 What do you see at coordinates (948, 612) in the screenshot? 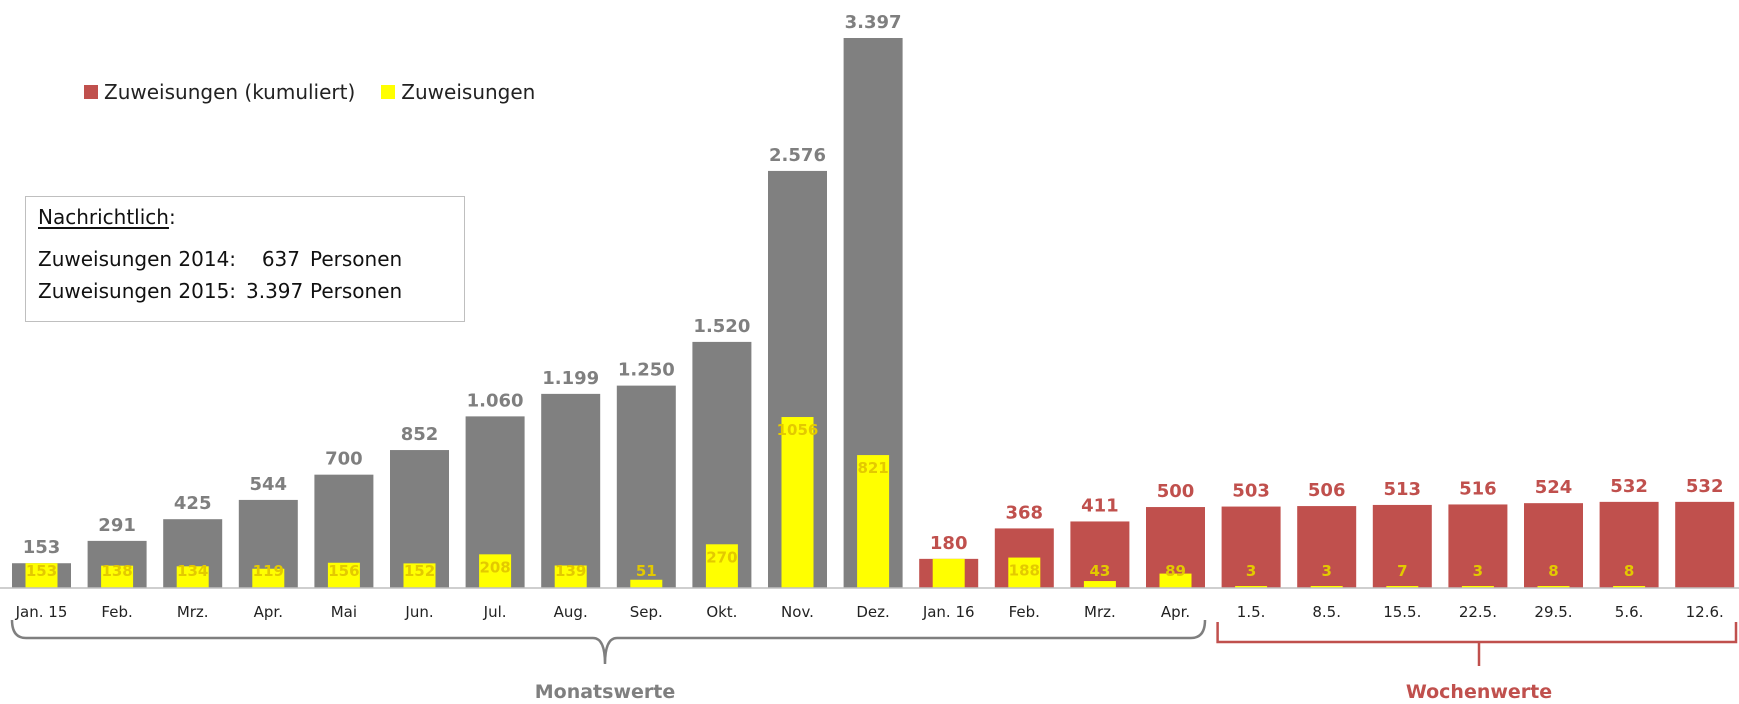
I see `tick-label: Jan. 16` at bounding box center [948, 612].